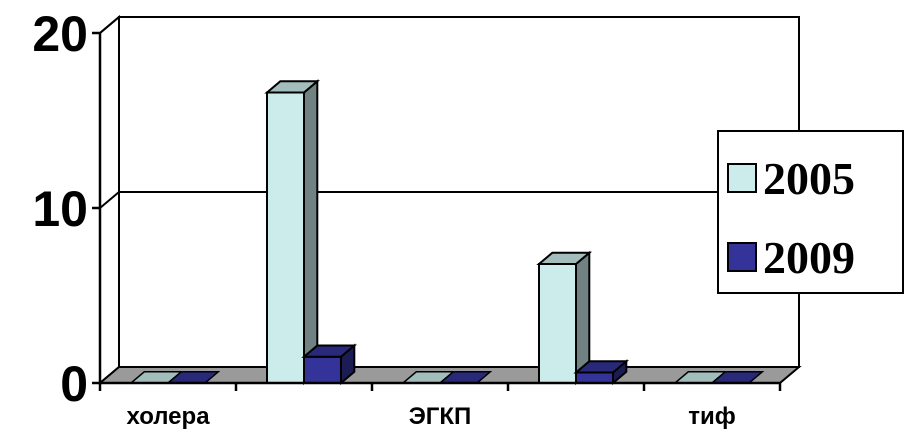 This screenshot has height=432, width=913. What do you see at coordinates (60, 209) in the screenshot?
I see `y-tick-label: 10` at bounding box center [60, 209].